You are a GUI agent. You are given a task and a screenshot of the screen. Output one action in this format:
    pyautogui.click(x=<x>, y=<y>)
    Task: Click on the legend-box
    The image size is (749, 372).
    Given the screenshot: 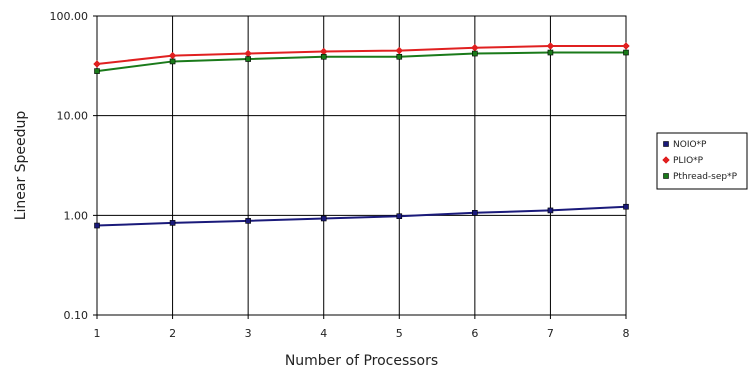 What is the action you would take?
    pyautogui.click(x=702, y=161)
    